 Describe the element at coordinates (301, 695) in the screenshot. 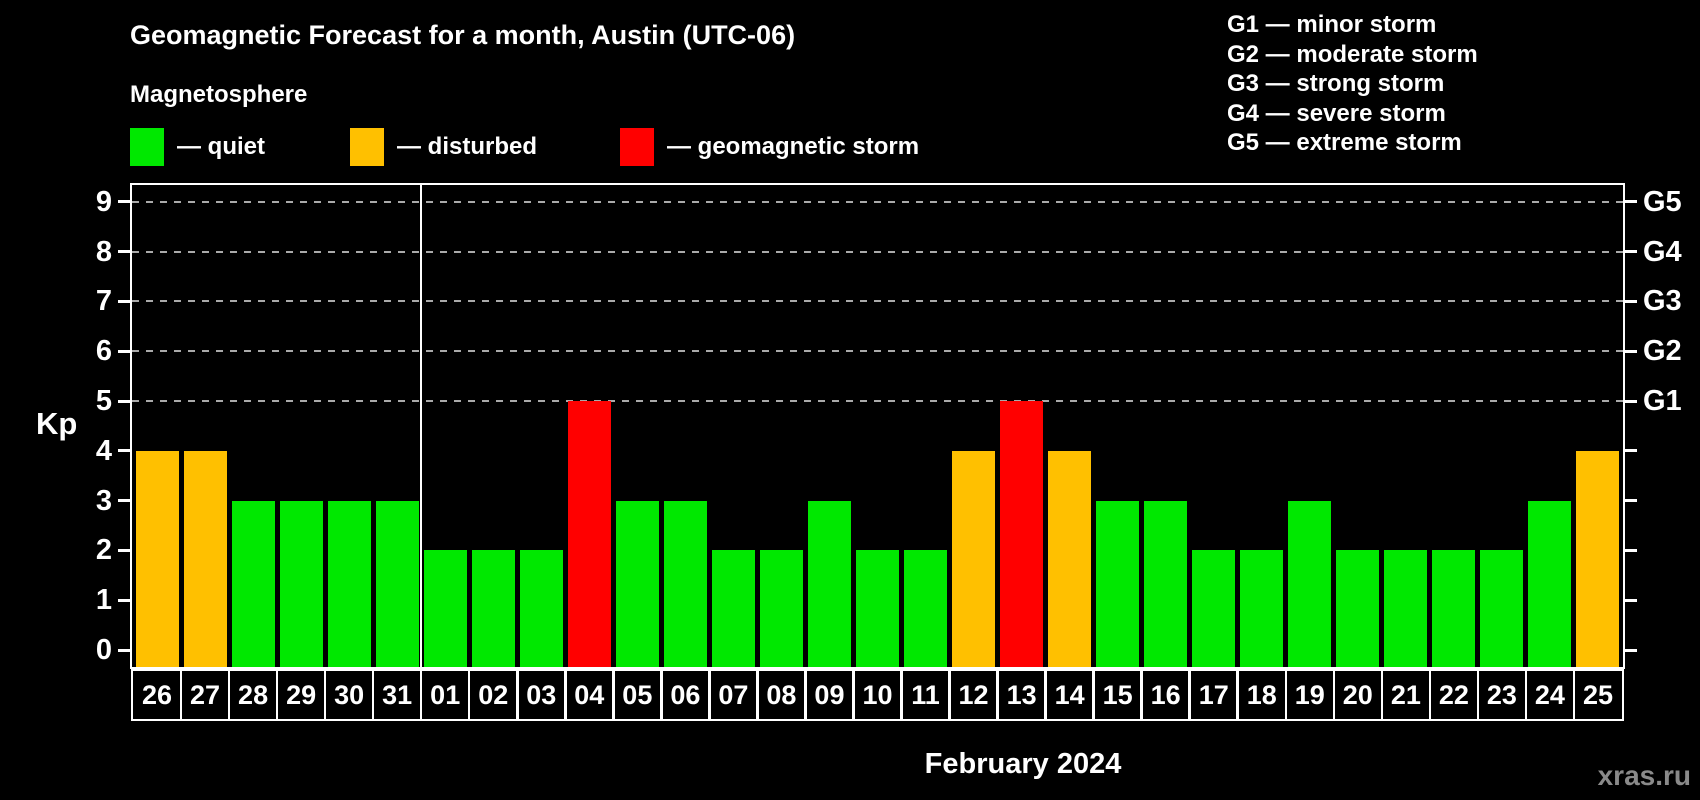

I see `day-cell-label-29: 29` at that location.